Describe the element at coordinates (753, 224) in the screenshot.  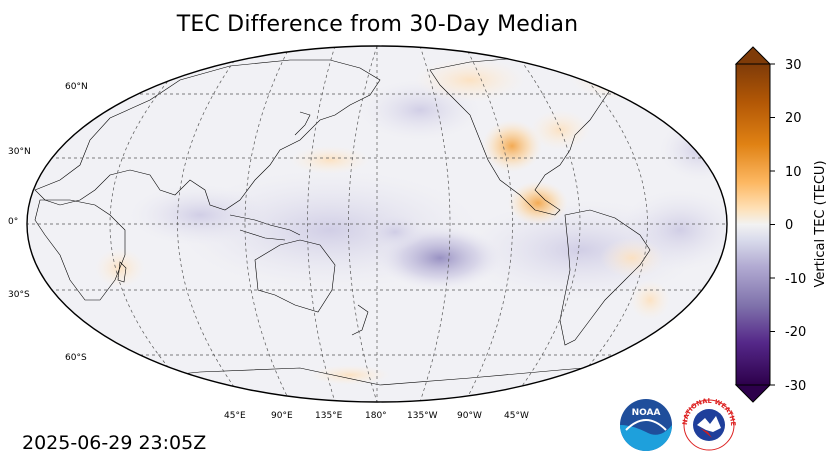
I see `colorbar-bar` at that location.